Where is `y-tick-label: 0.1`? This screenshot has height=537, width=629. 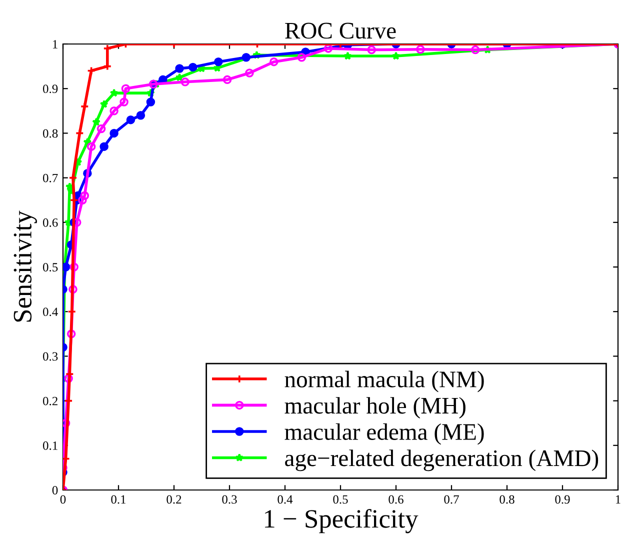 y-tick-label: 0.1 is located at coordinates (50, 445).